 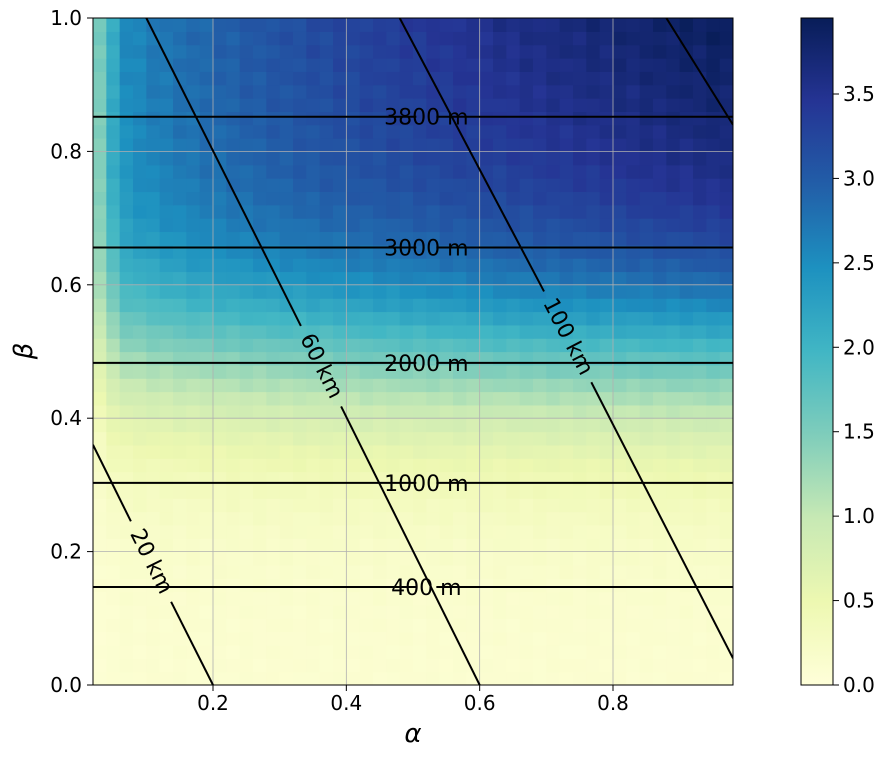 I want to click on colorbar-tick-label: 0.5, so click(x=859, y=601).